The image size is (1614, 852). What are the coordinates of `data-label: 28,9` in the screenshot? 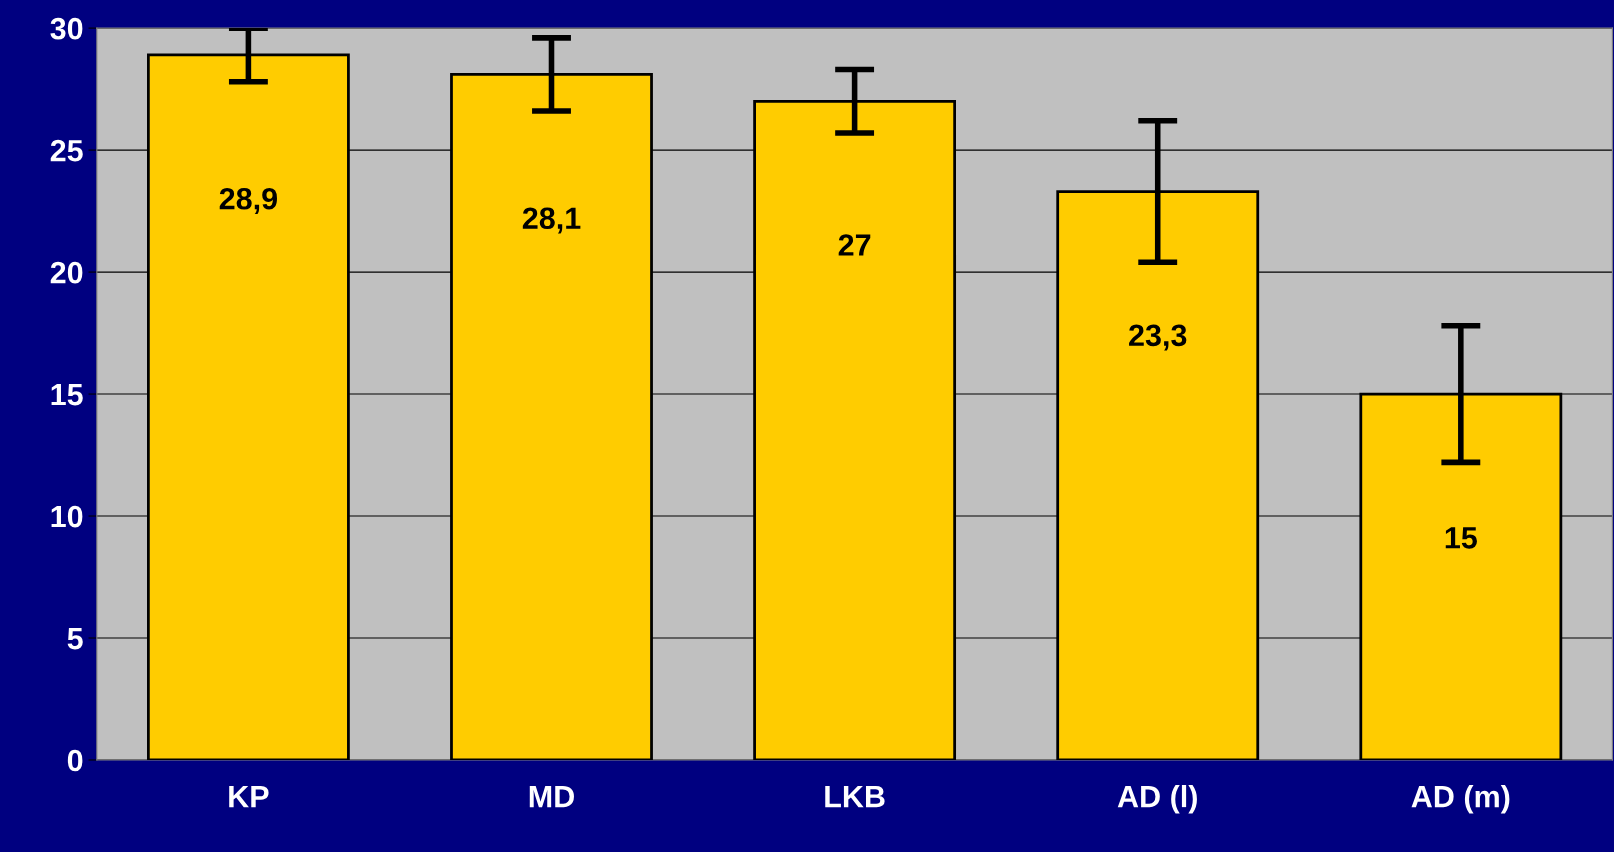 It's located at (248, 200).